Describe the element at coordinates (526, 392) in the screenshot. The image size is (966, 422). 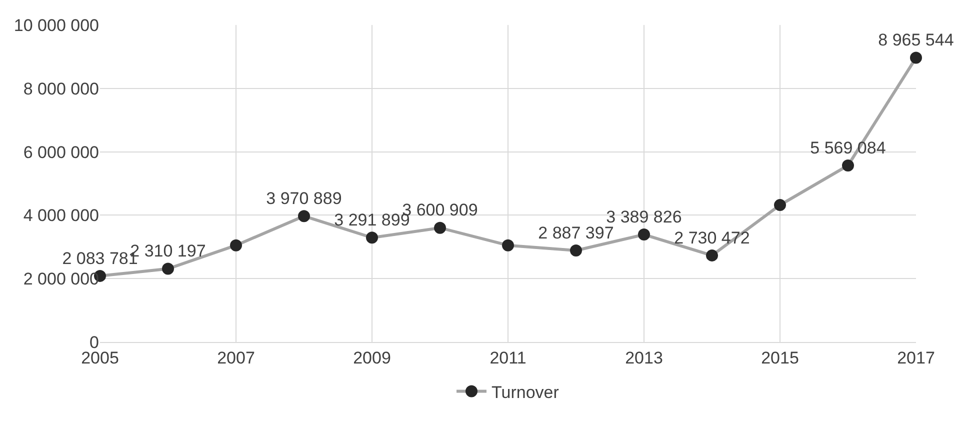
I see `legend-label: Turnover` at that location.